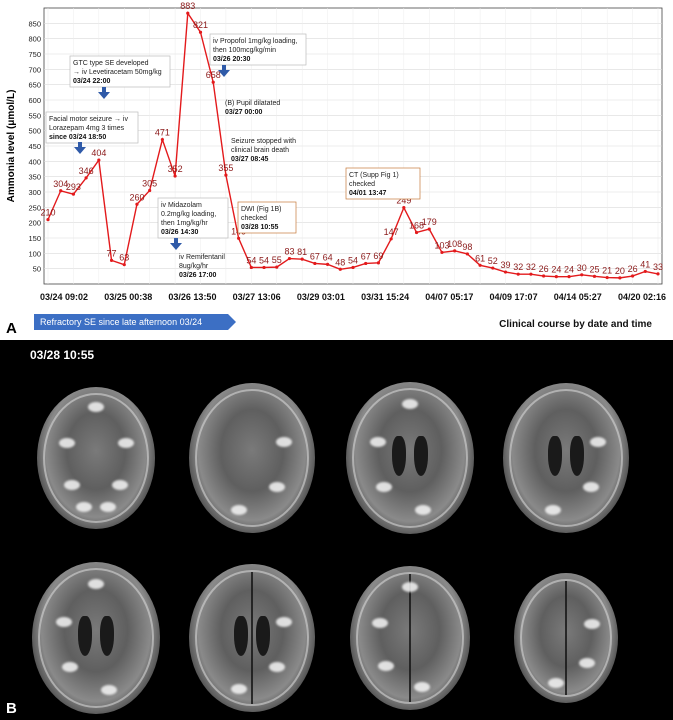  I want to click on annotation-text: CT (Supp Fig 1), so click(374, 175).